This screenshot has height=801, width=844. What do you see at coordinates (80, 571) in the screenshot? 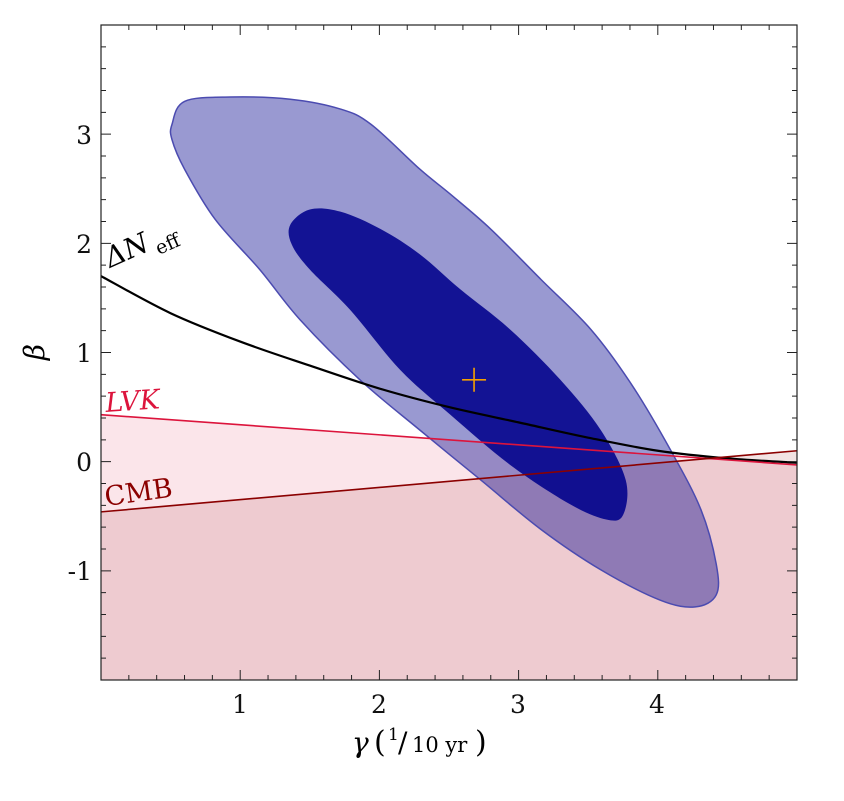
I see `ytick-label-m1: -1` at bounding box center [80, 571].